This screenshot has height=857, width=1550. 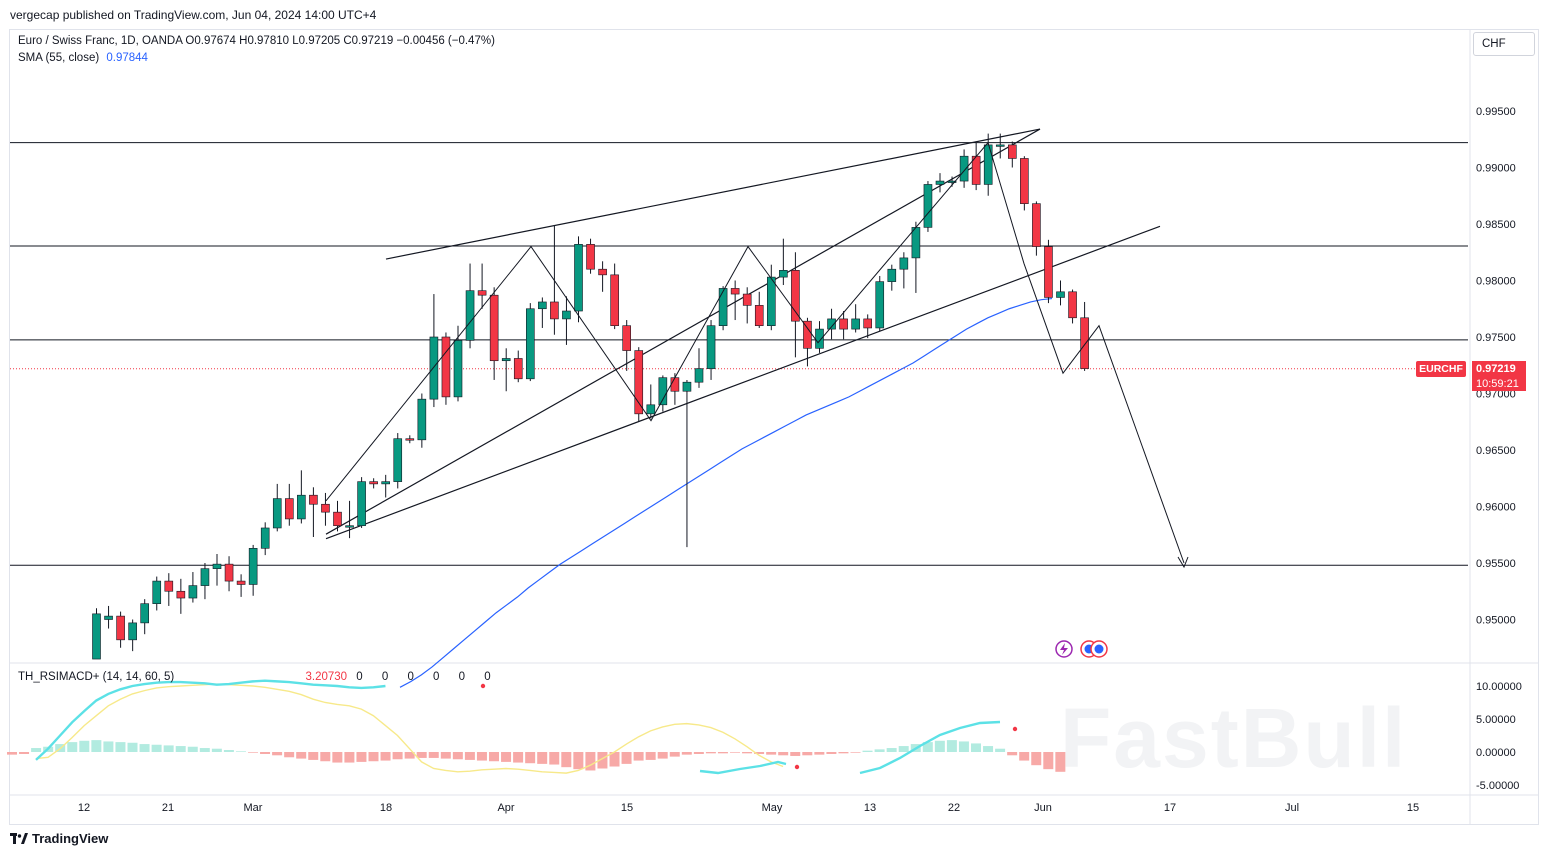 I want to click on currency-button: CHF, so click(x=1504, y=44).